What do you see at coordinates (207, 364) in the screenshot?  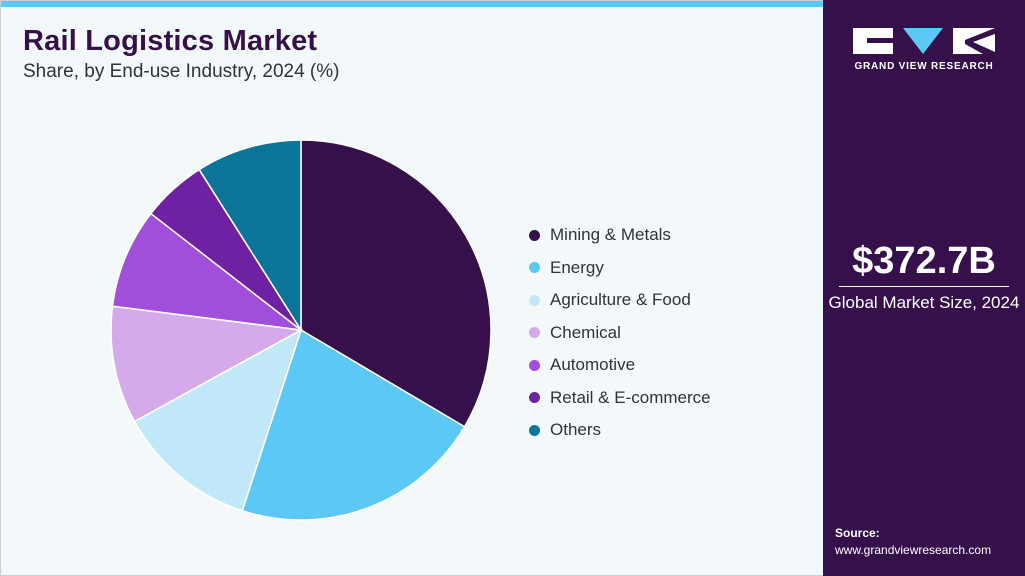 I see `pie-slice-chemical` at bounding box center [207, 364].